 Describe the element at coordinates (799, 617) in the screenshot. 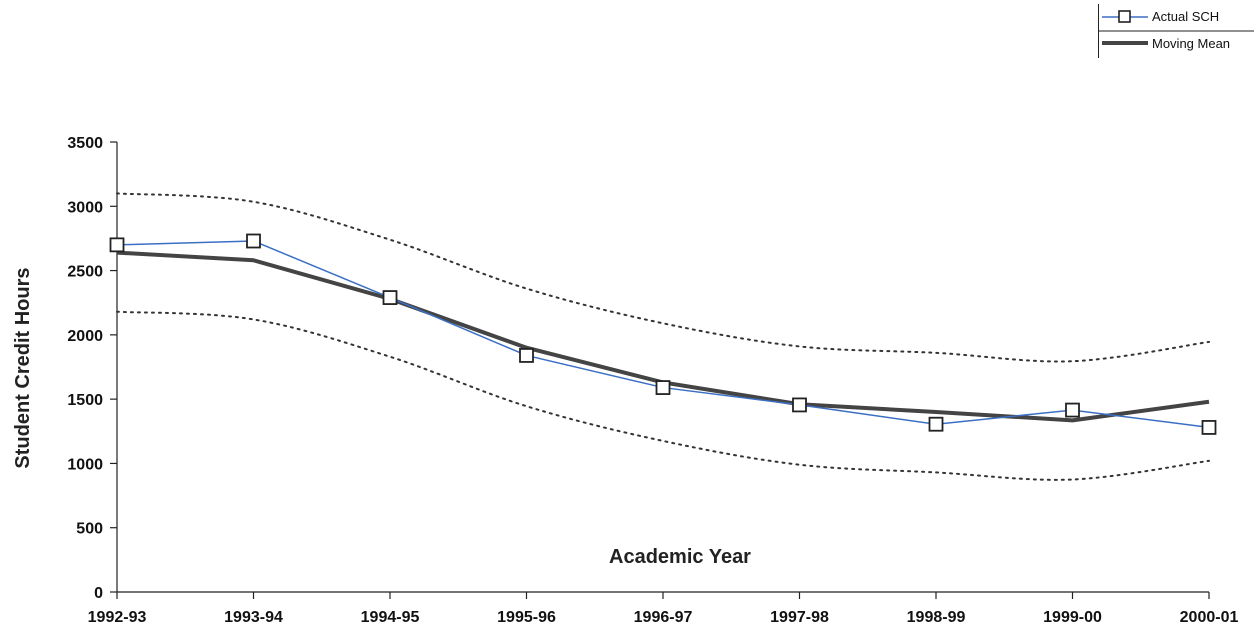

I see `x-tick-label: 1997-98` at that location.